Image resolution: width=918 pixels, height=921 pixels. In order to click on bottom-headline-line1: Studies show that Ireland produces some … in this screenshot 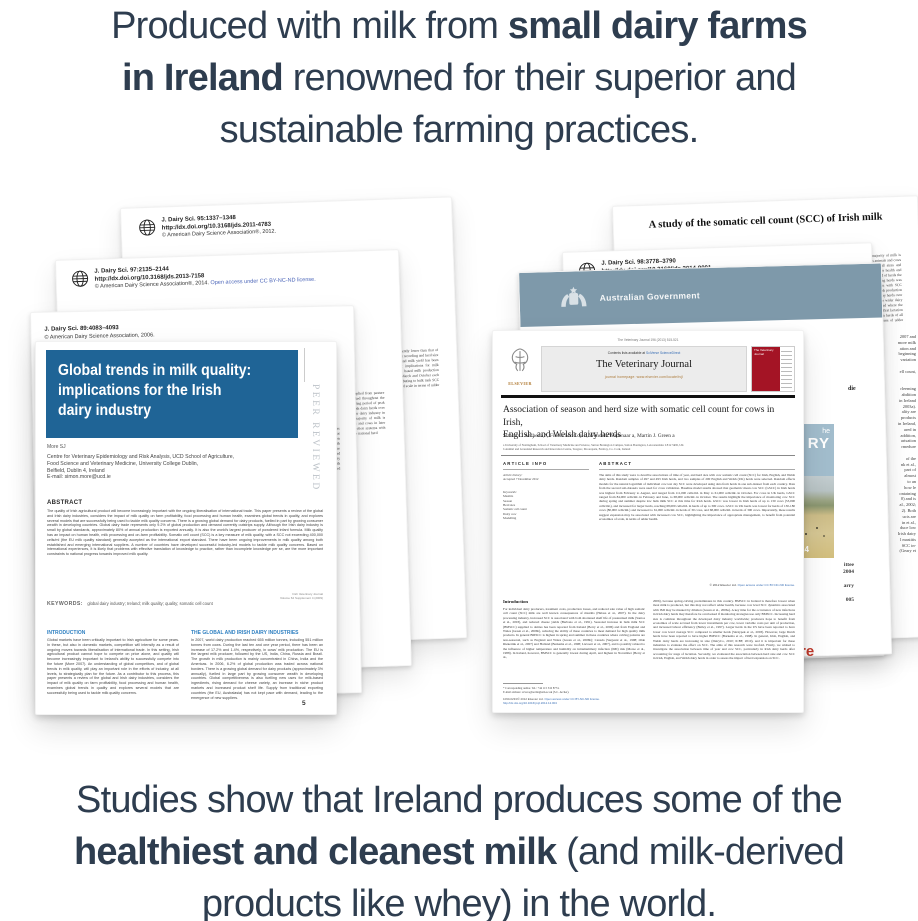, I will do `click(459, 800)`.